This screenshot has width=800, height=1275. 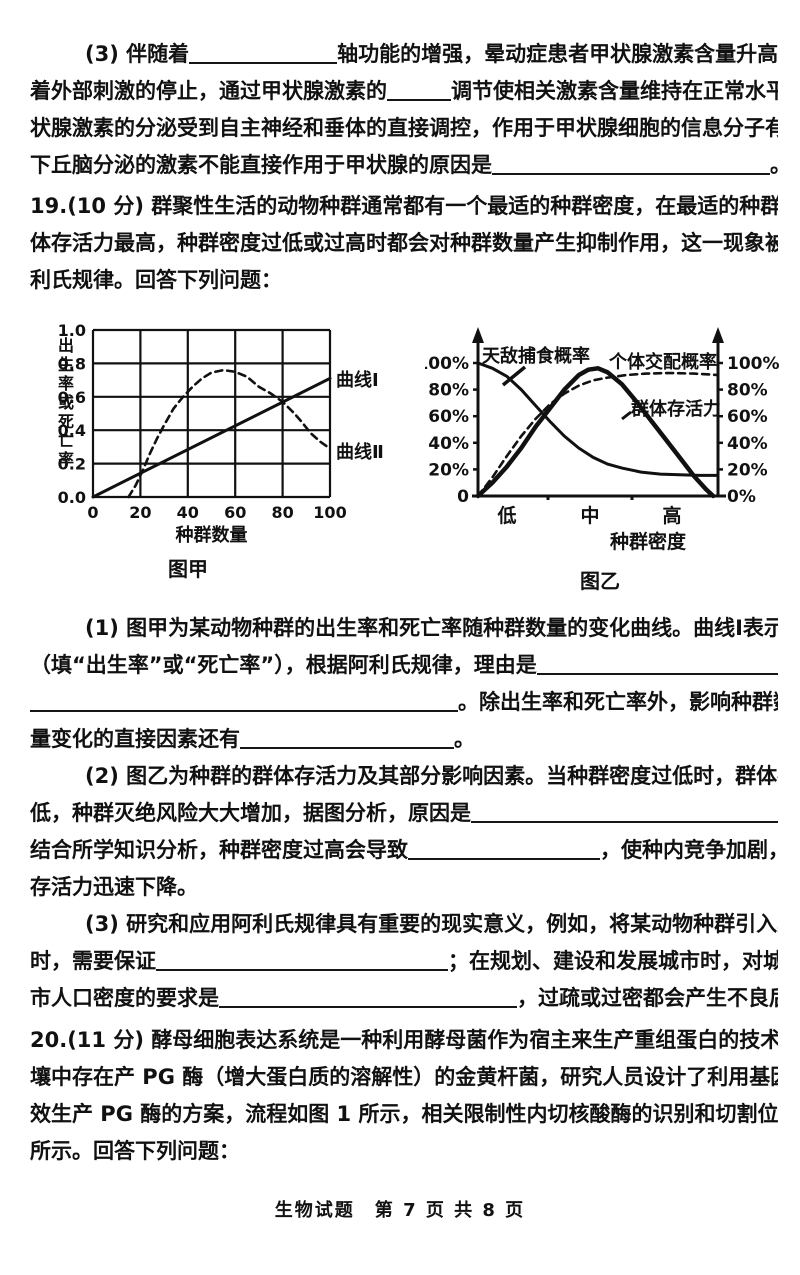 What do you see at coordinates (282, 512) in the screenshot?
I see `x-axis-tick-label: 80` at bounding box center [282, 512].